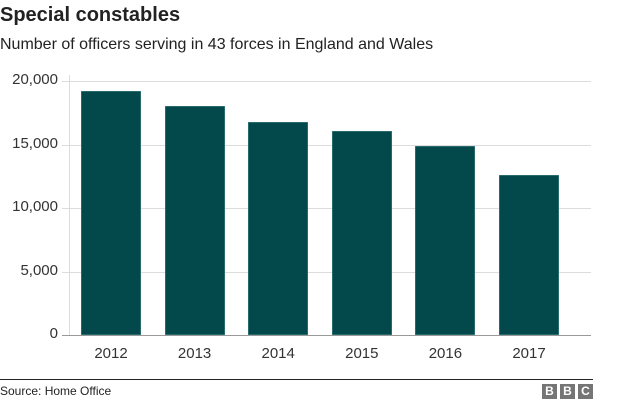 The image size is (624, 403). Describe the element at coordinates (53, 333) in the screenshot. I see `y-tick-label: 0` at that location.